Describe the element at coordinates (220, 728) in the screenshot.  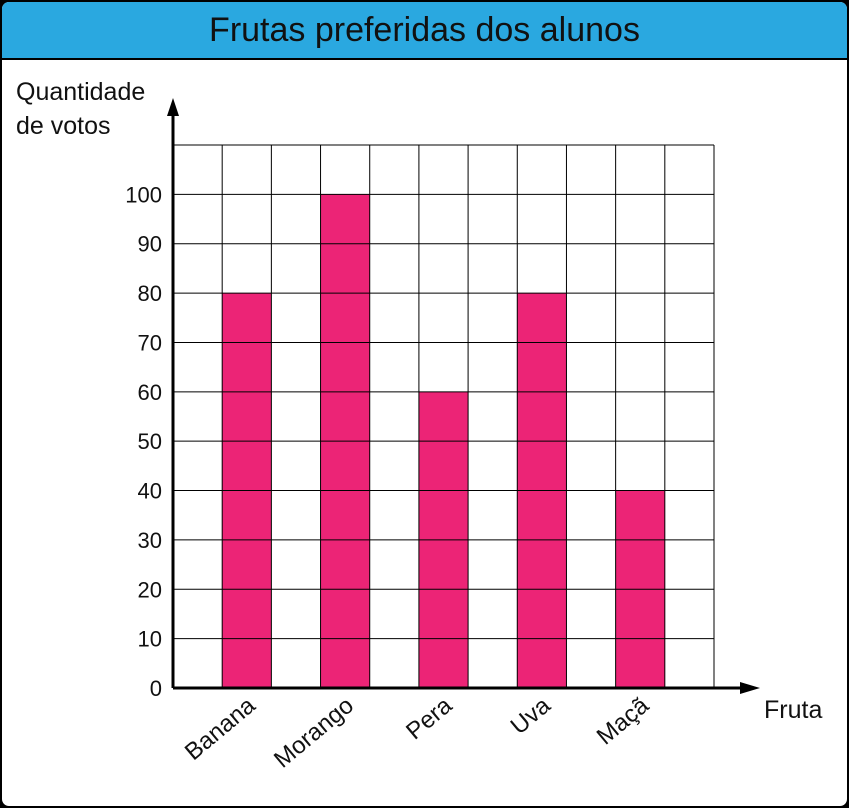
I see `x-category-label: Banana` at that location.